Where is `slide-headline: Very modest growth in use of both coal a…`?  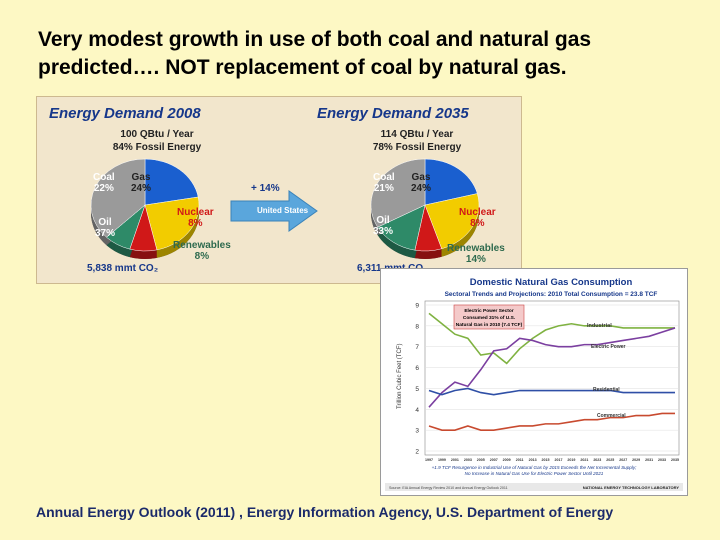 slide-headline: Very modest growth in use of both coal a… is located at coordinates (368, 54).